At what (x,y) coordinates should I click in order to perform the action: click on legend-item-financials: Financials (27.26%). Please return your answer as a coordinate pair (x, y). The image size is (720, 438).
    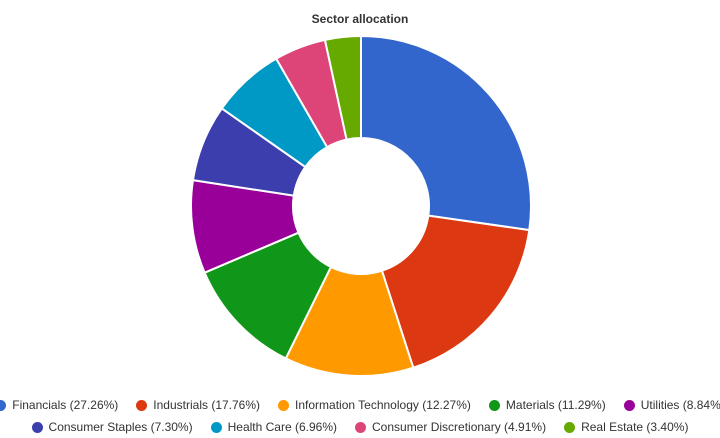
    Looking at the image, I should click on (59, 405).